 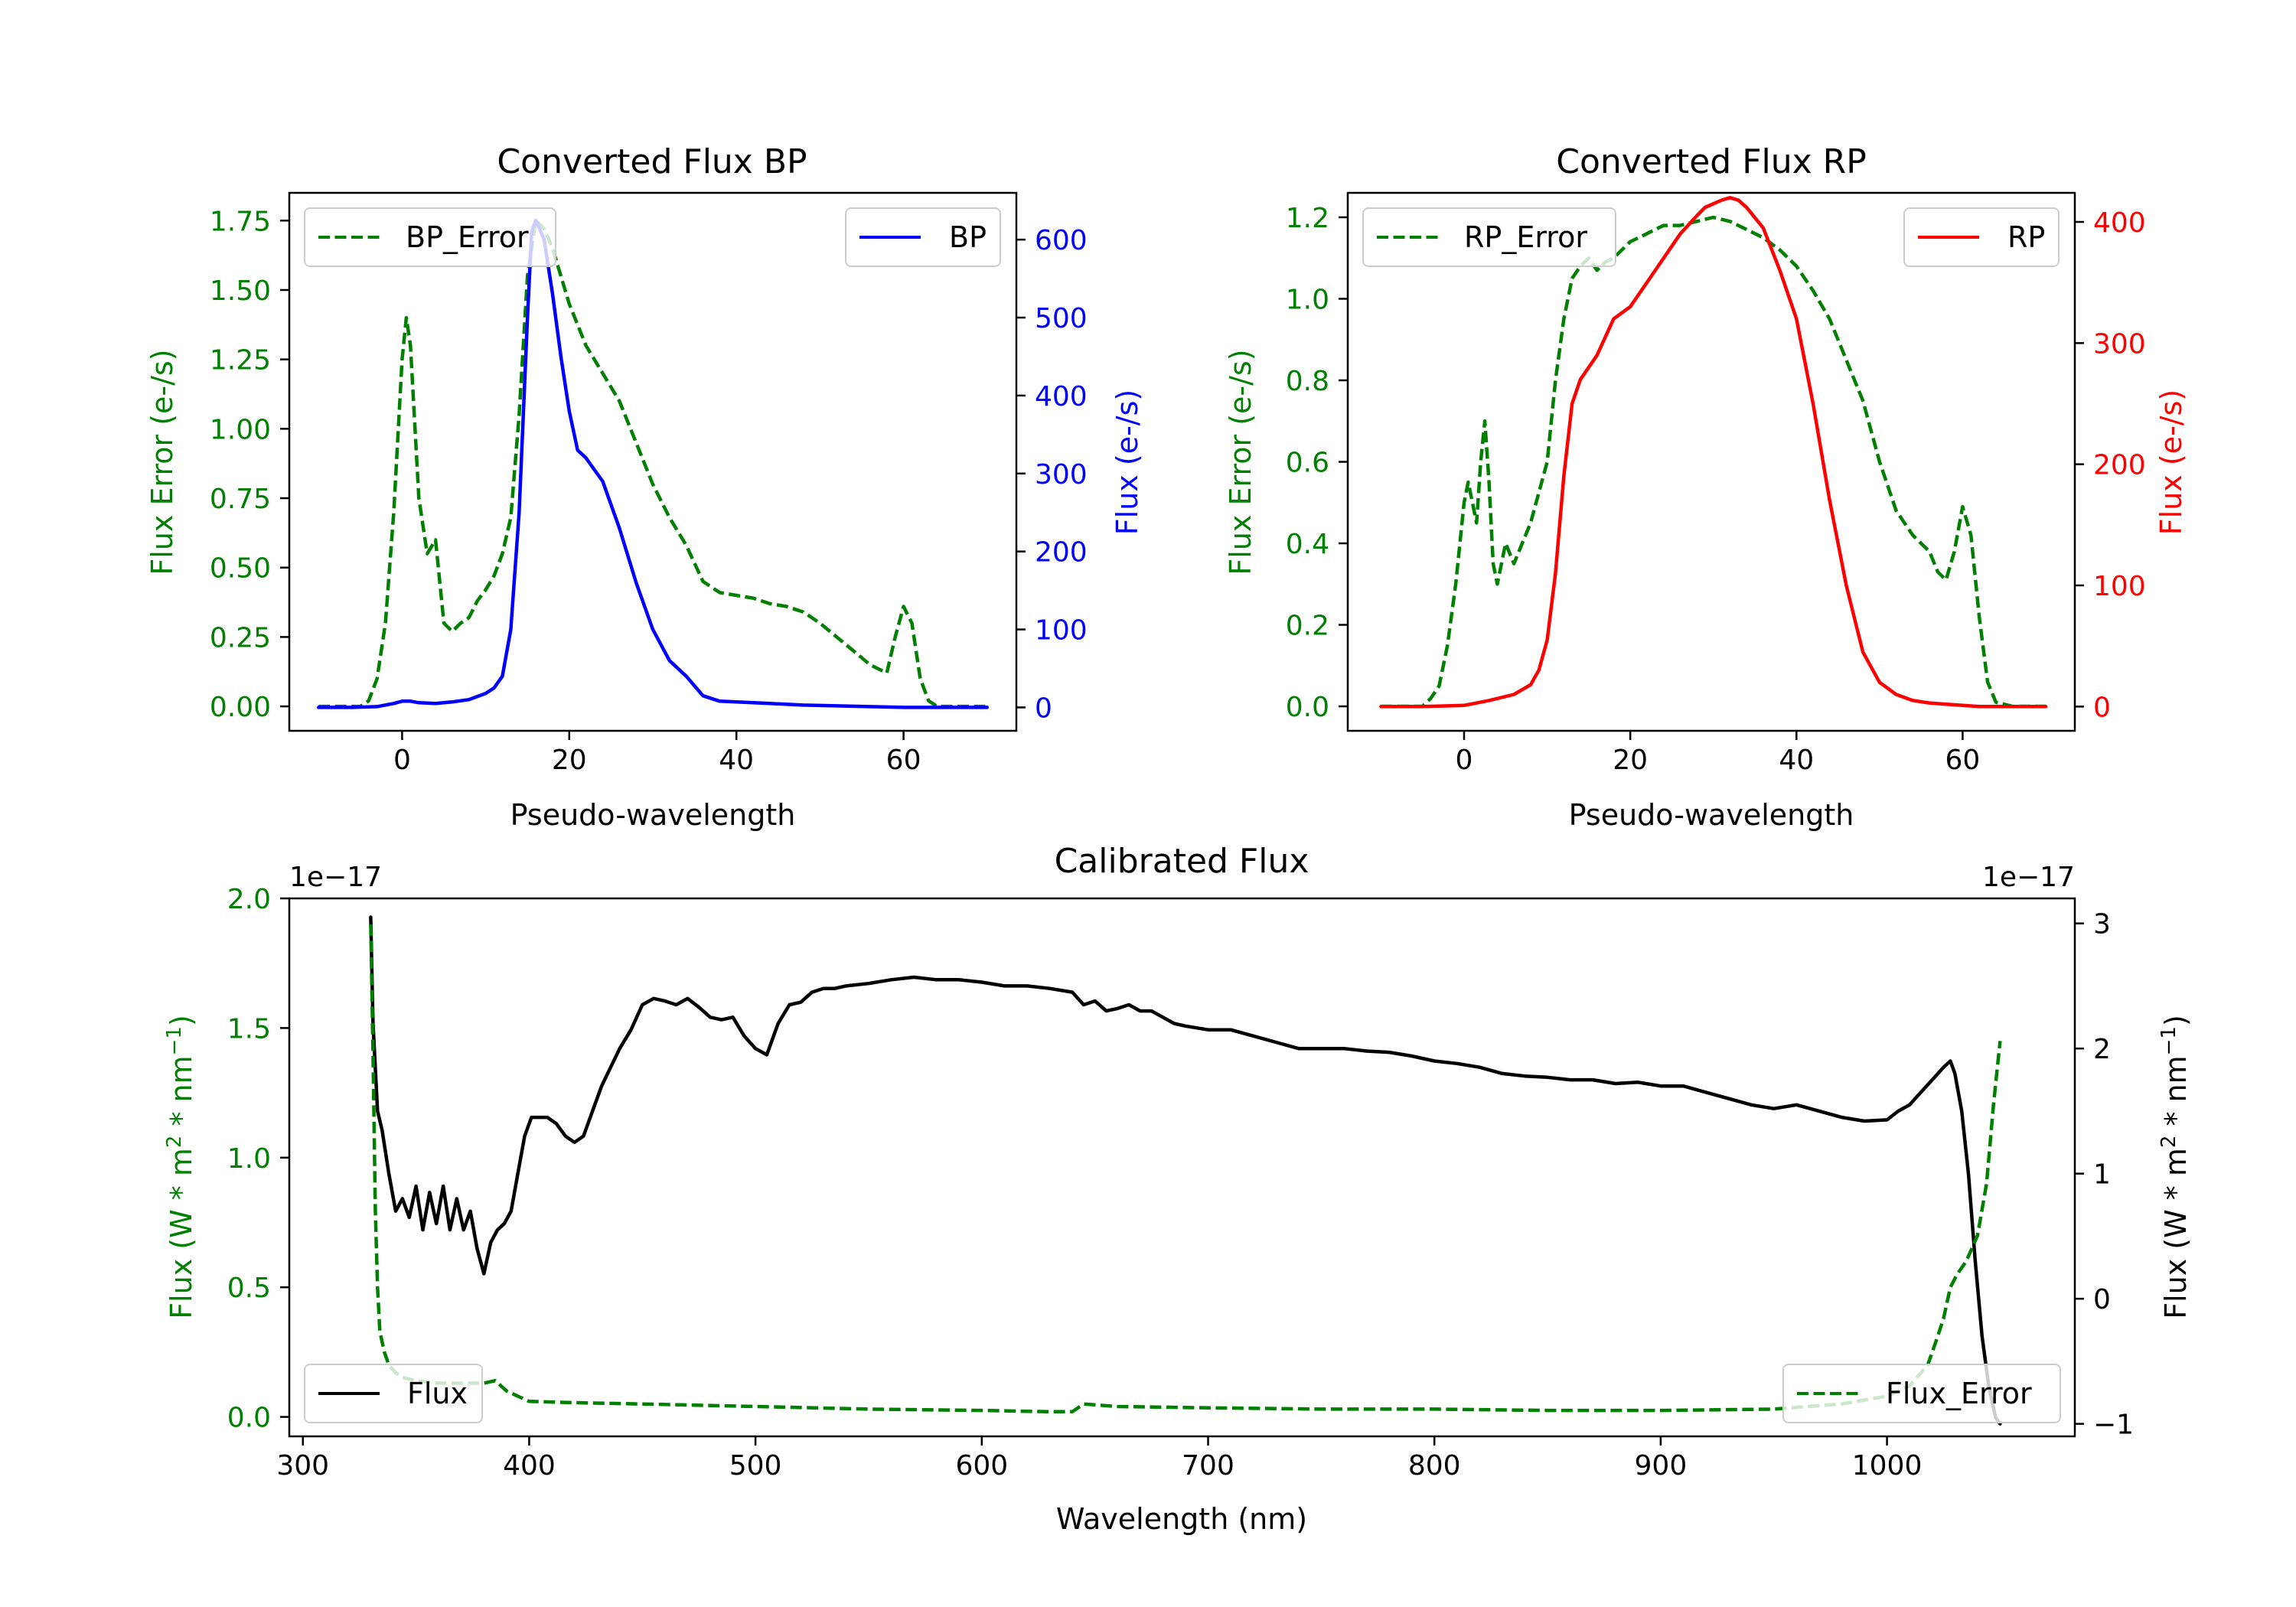 I want to click on rp-x-ticks: 0 20 40 60, so click(x=1718, y=753).